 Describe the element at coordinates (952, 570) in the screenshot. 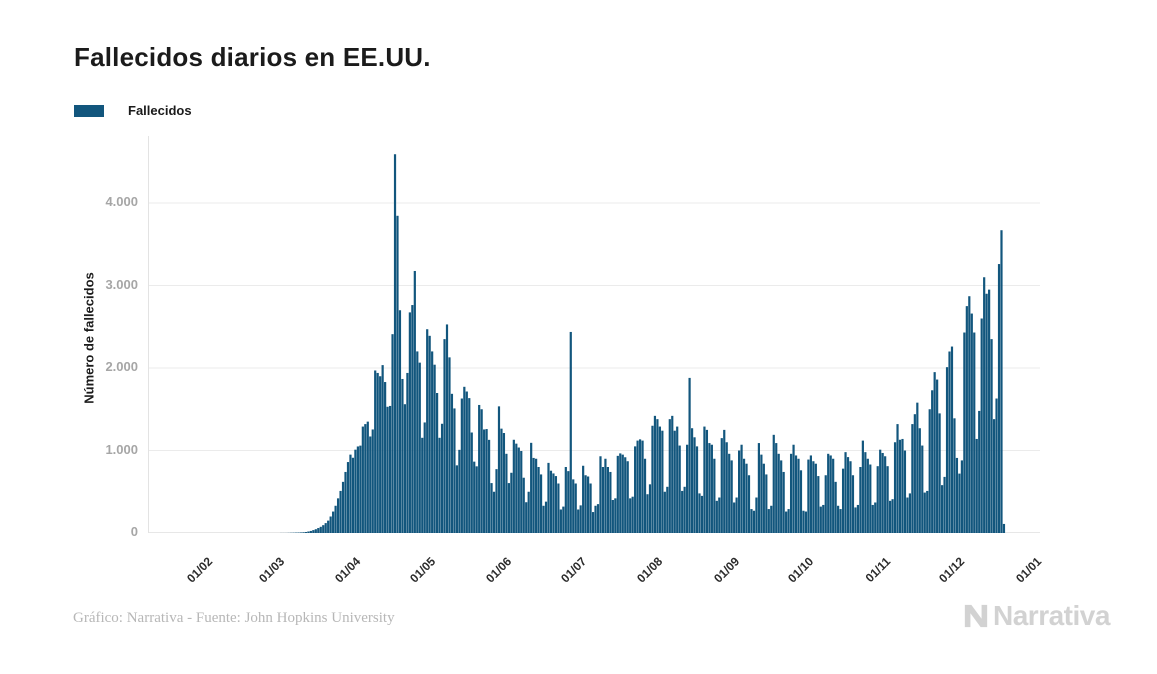

I see `x-tick-label: 01/12` at that location.